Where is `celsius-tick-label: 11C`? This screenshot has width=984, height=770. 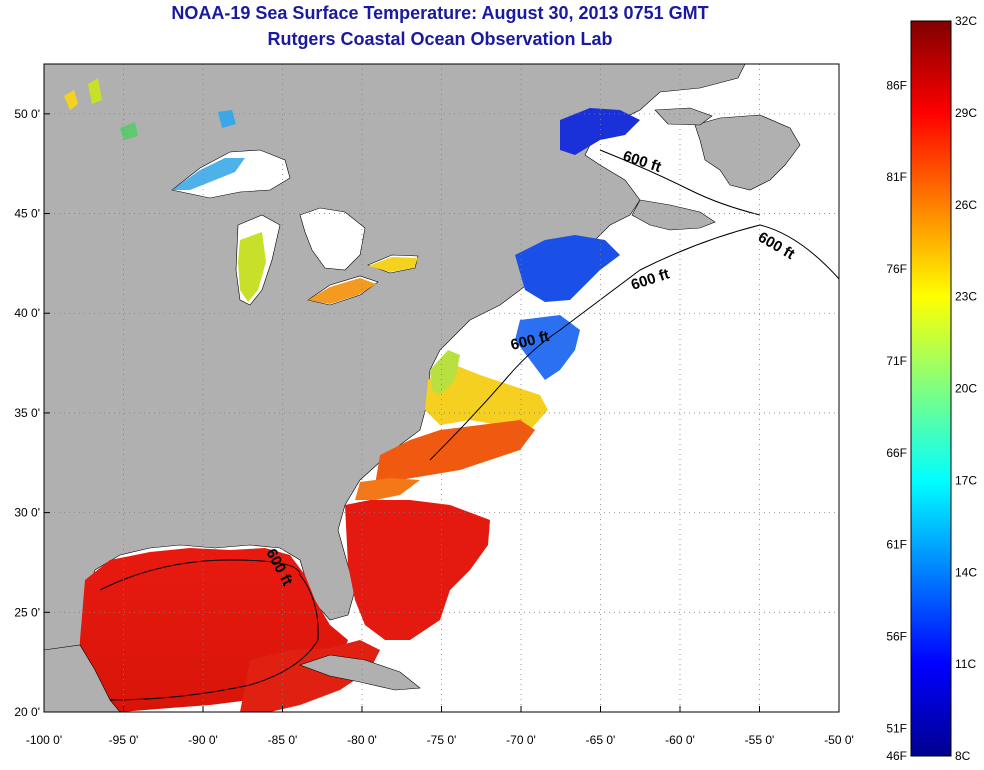 celsius-tick-label: 11C is located at coordinates (965, 664).